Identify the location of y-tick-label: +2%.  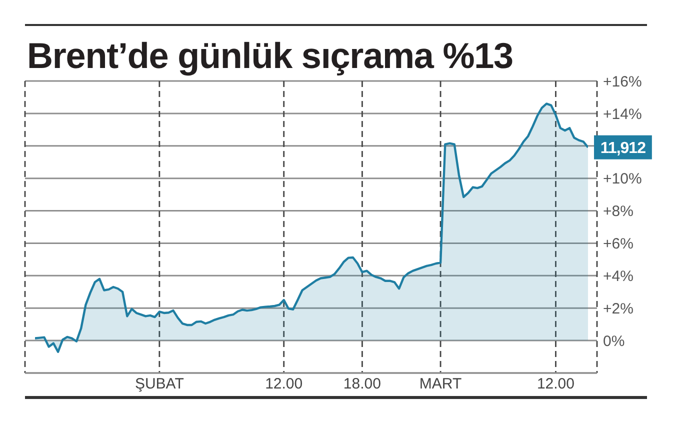
(618, 309).